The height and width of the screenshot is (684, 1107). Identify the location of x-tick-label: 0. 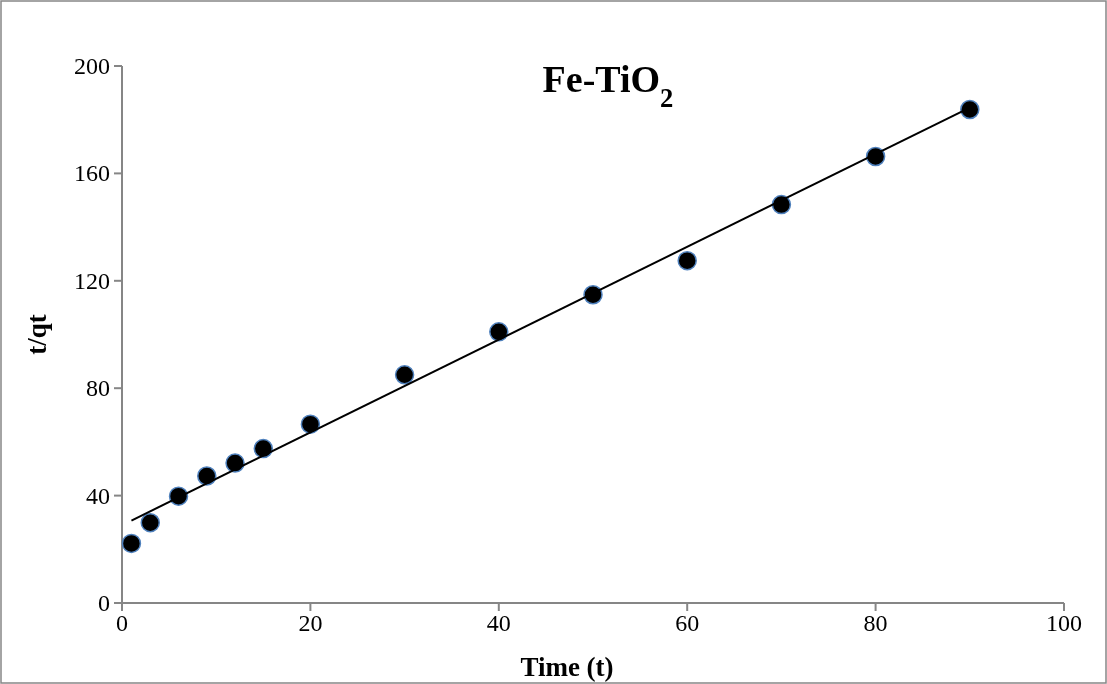
(122, 623).